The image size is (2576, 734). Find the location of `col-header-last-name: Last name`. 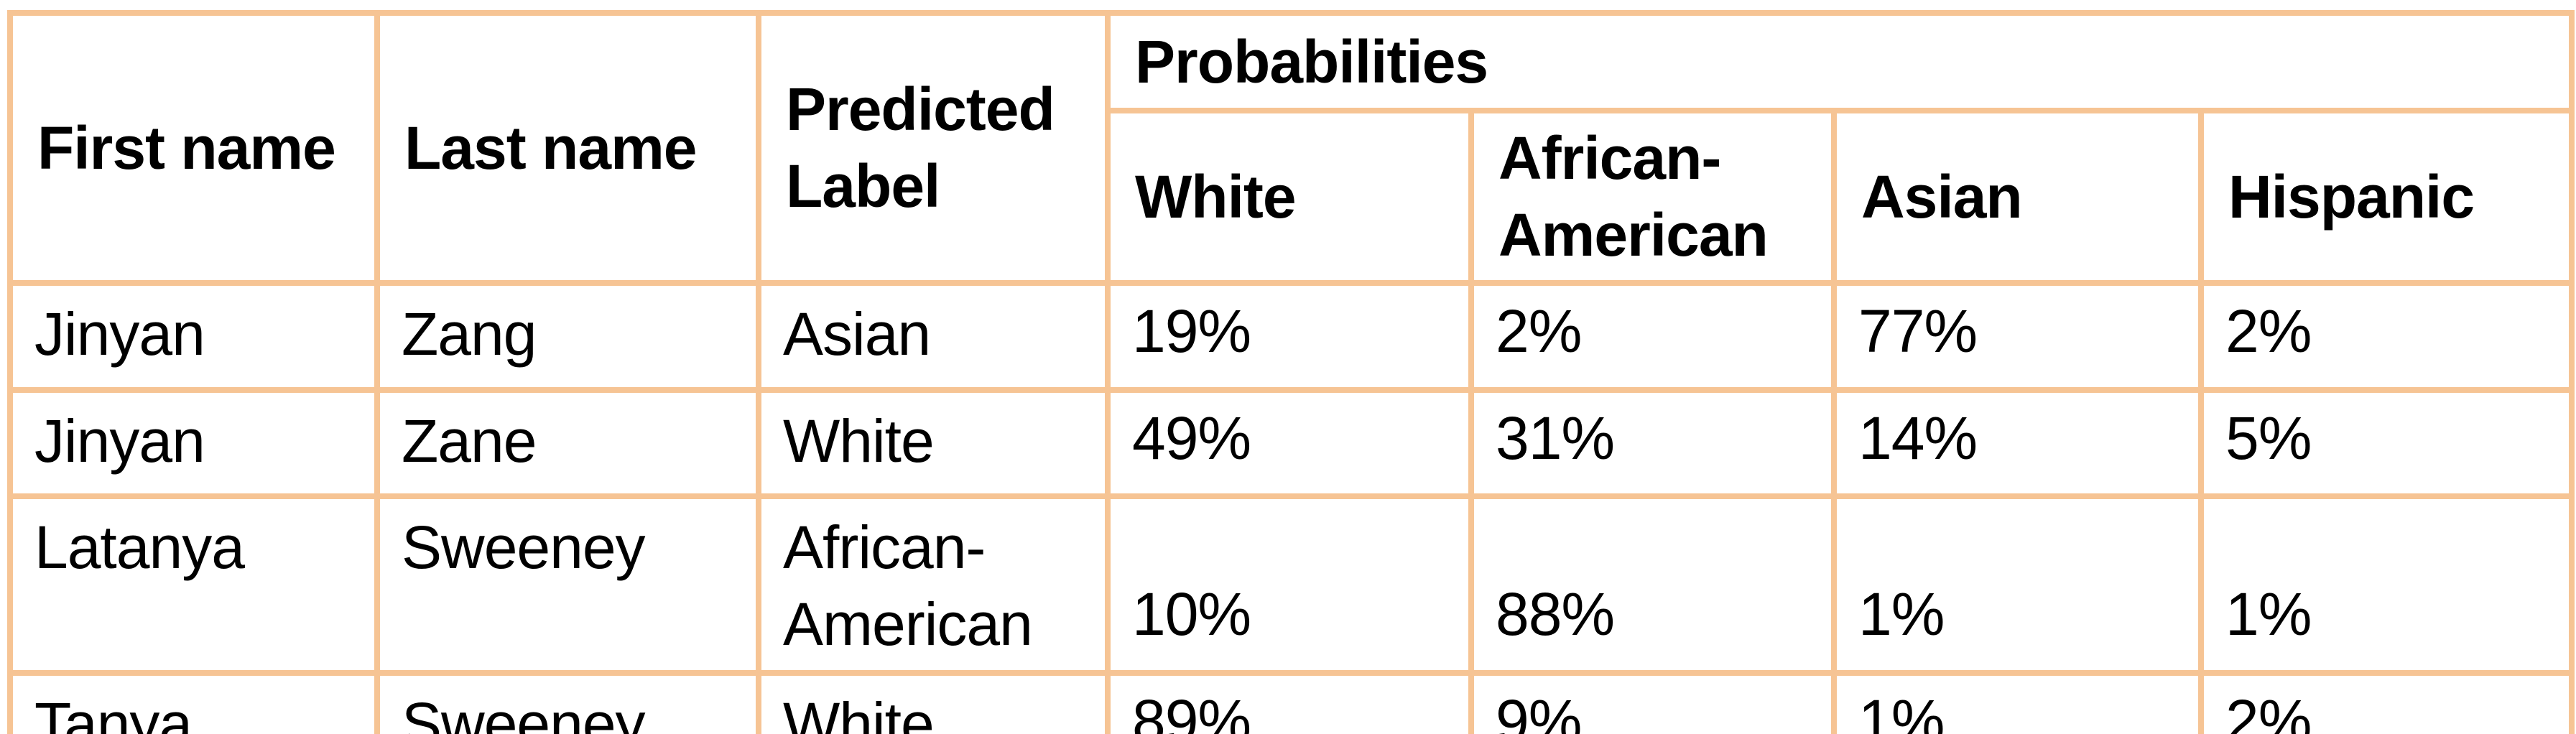

col-header-last-name: Last name is located at coordinates (567, 148).